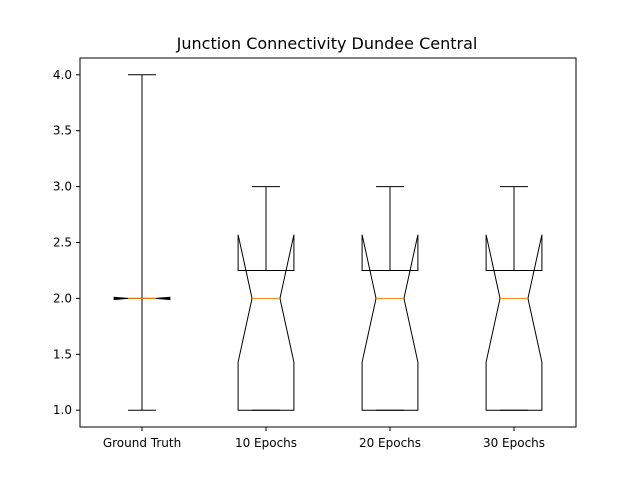  Describe the element at coordinates (514, 443) in the screenshot. I see `x-tick-label: 30 Epochs` at that location.